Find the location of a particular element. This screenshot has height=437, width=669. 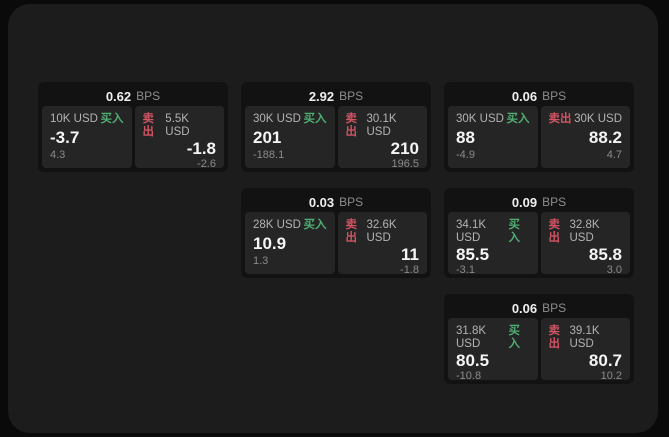

card-header: 2.92 BPS is located at coordinates (336, 96).